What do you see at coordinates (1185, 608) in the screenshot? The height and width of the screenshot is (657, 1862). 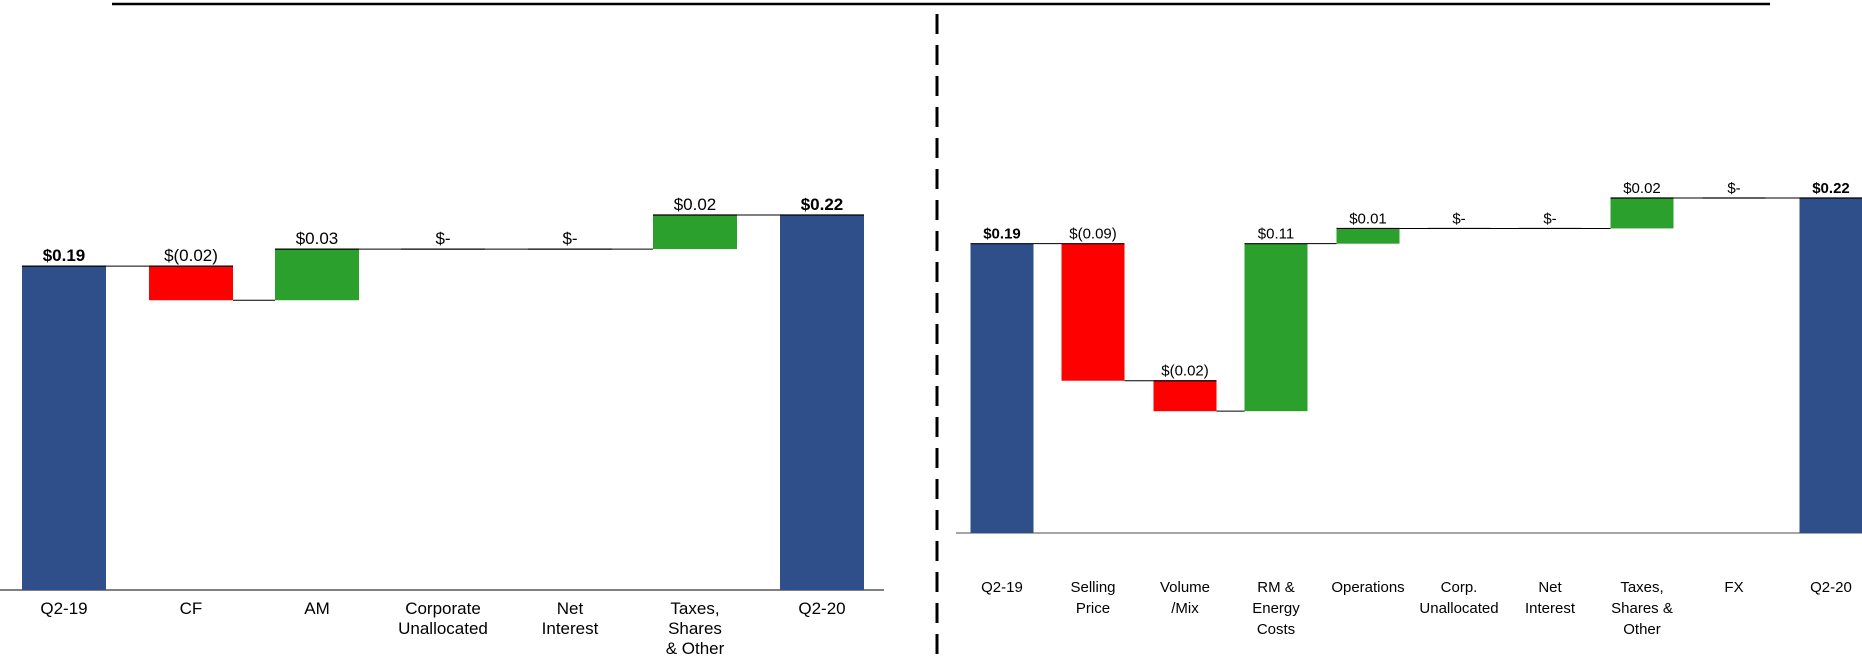 I see `category-label-volume-mix: /Mix` at bounding box center [1185, 608].